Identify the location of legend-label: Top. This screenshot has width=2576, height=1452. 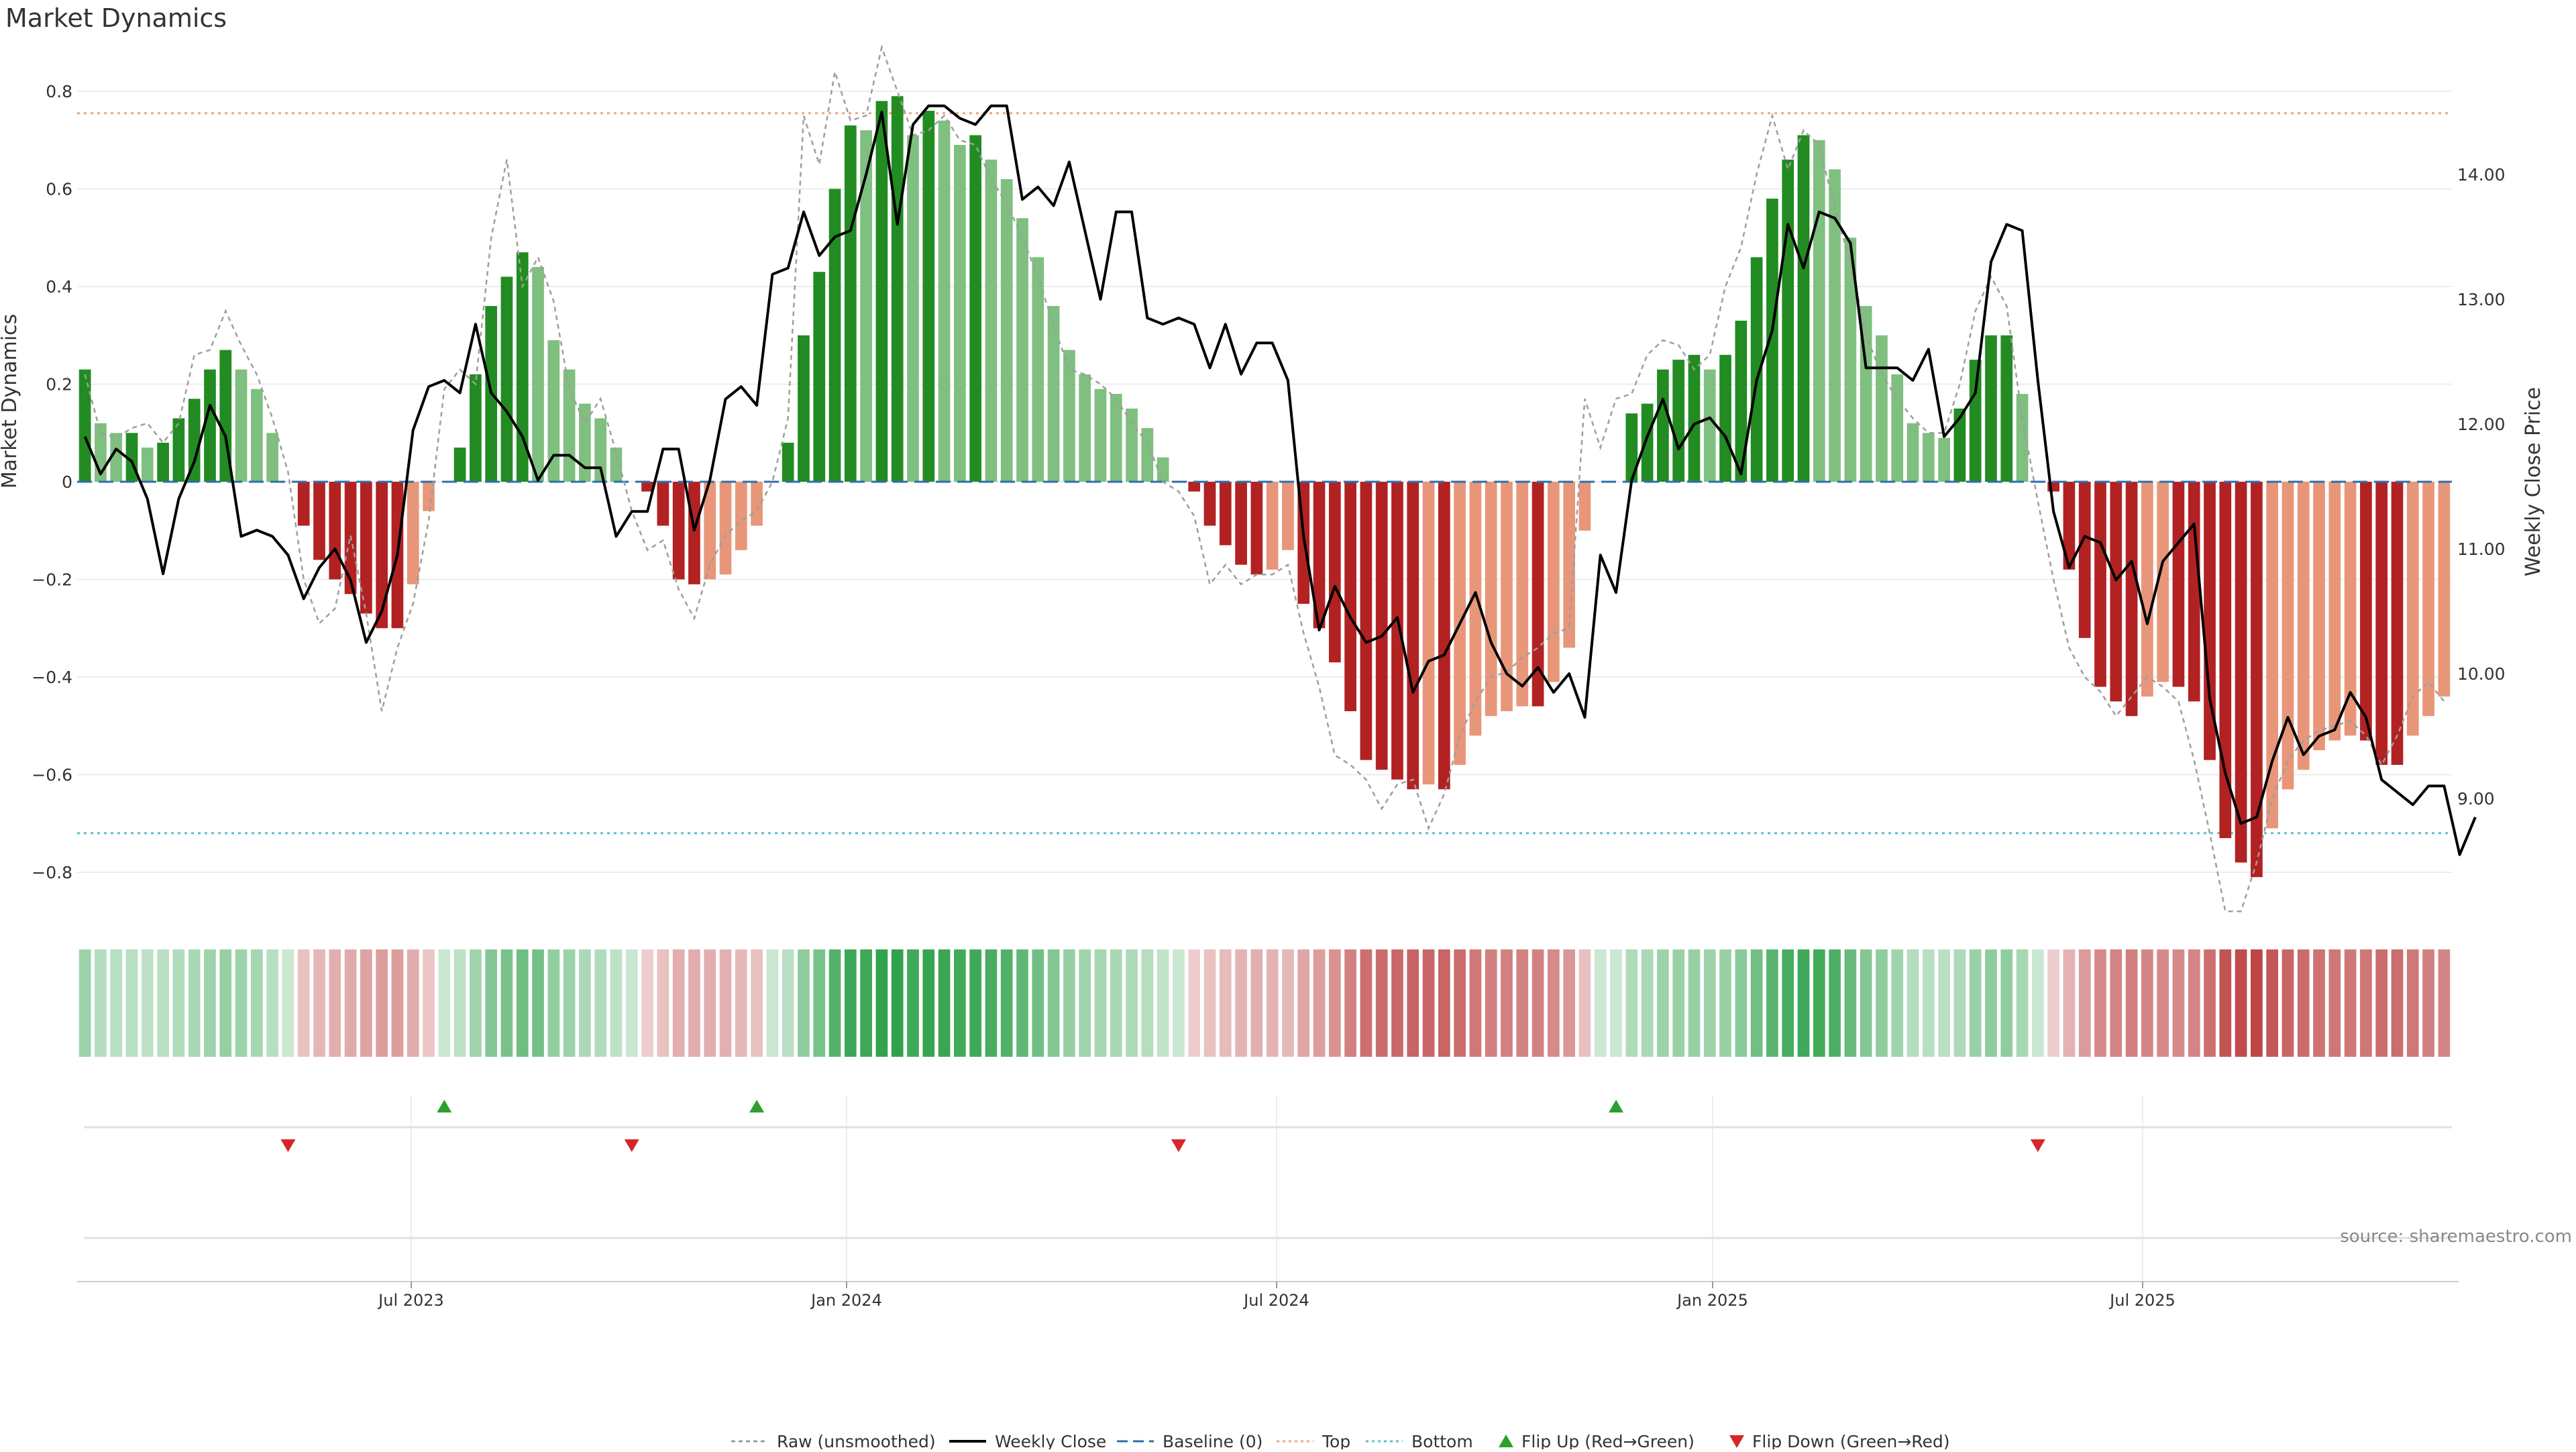
(1336, 1440).